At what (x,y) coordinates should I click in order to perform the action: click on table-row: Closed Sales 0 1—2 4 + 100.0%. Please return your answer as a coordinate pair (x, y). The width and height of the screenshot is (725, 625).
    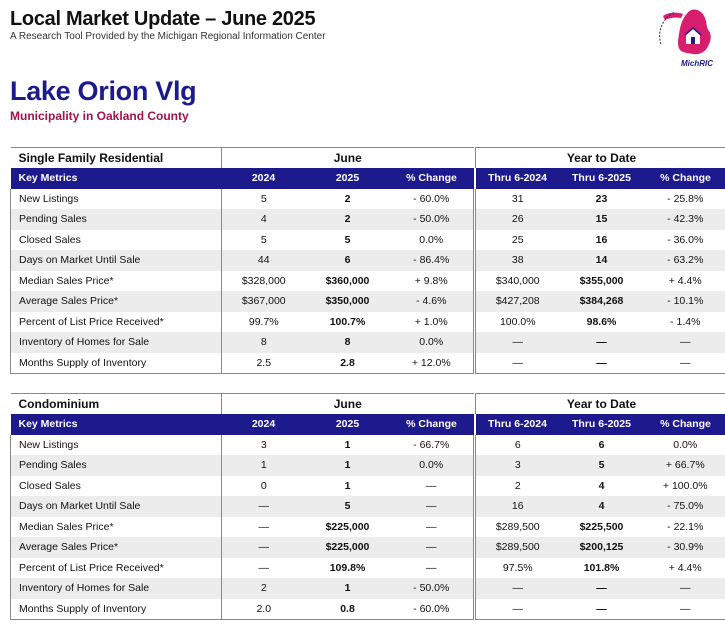
    Looking at the image, I should click on (367, 485).